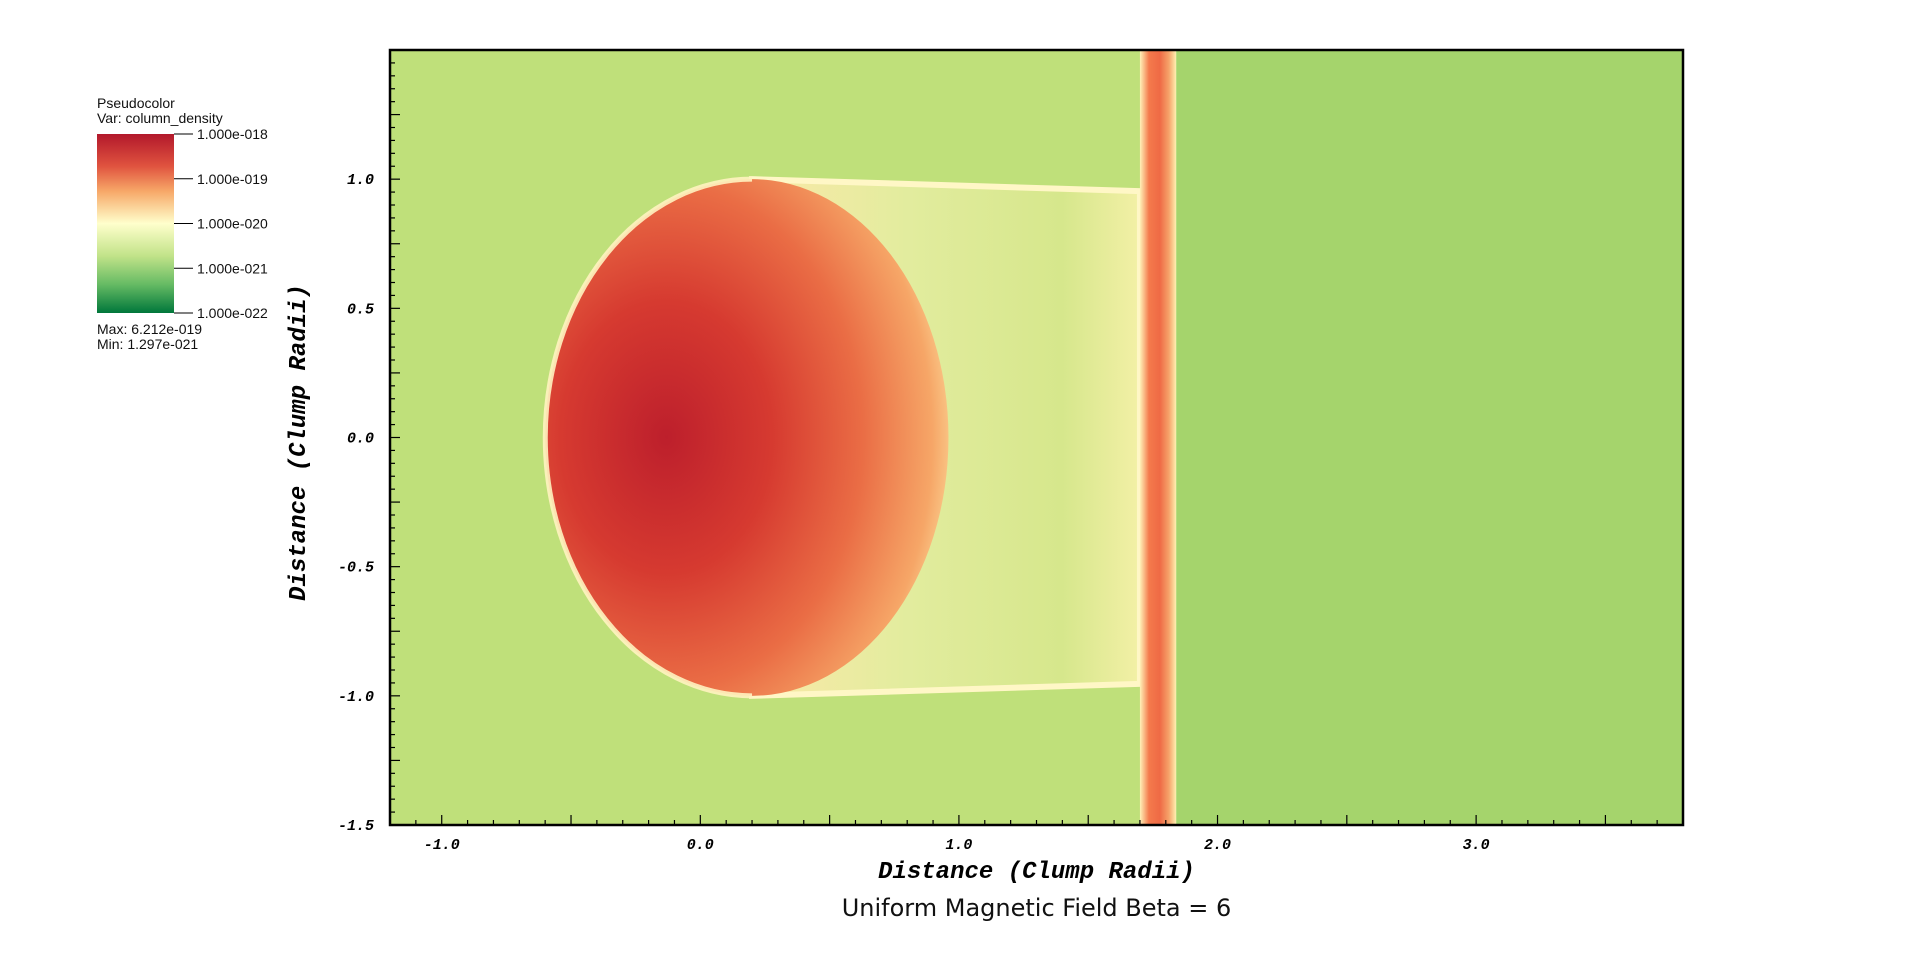 The image size is (1920, 958). Describe the element at coordinates (147, 344) in the screenshot. I see `legend-min: Min: 1.297e-021` at that location.